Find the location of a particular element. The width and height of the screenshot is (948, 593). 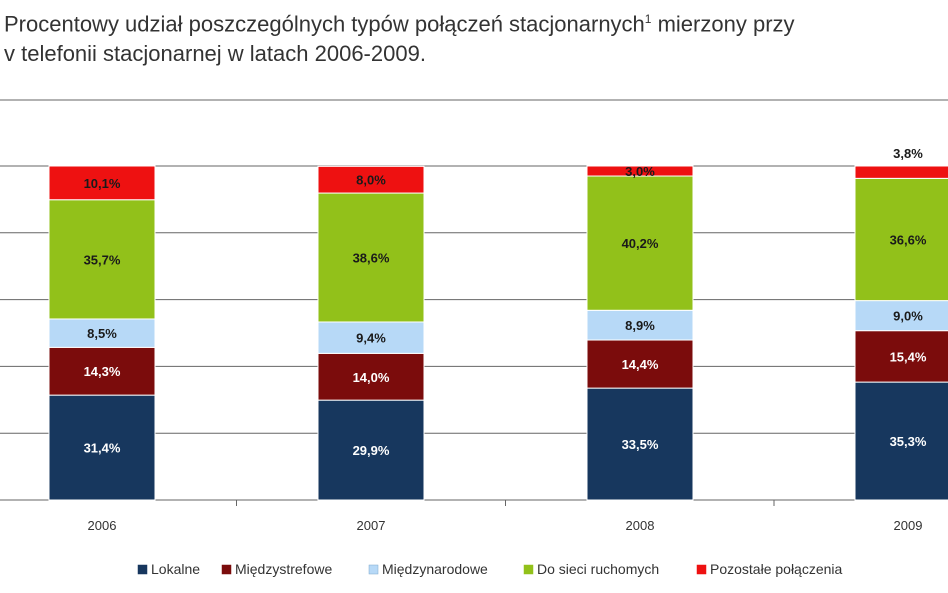

data-label: 9,0% is located at coordinates (908, 316).